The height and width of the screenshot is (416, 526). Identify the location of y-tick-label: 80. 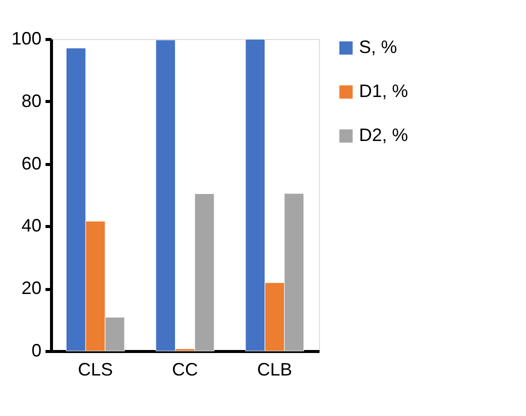
(31, 100).